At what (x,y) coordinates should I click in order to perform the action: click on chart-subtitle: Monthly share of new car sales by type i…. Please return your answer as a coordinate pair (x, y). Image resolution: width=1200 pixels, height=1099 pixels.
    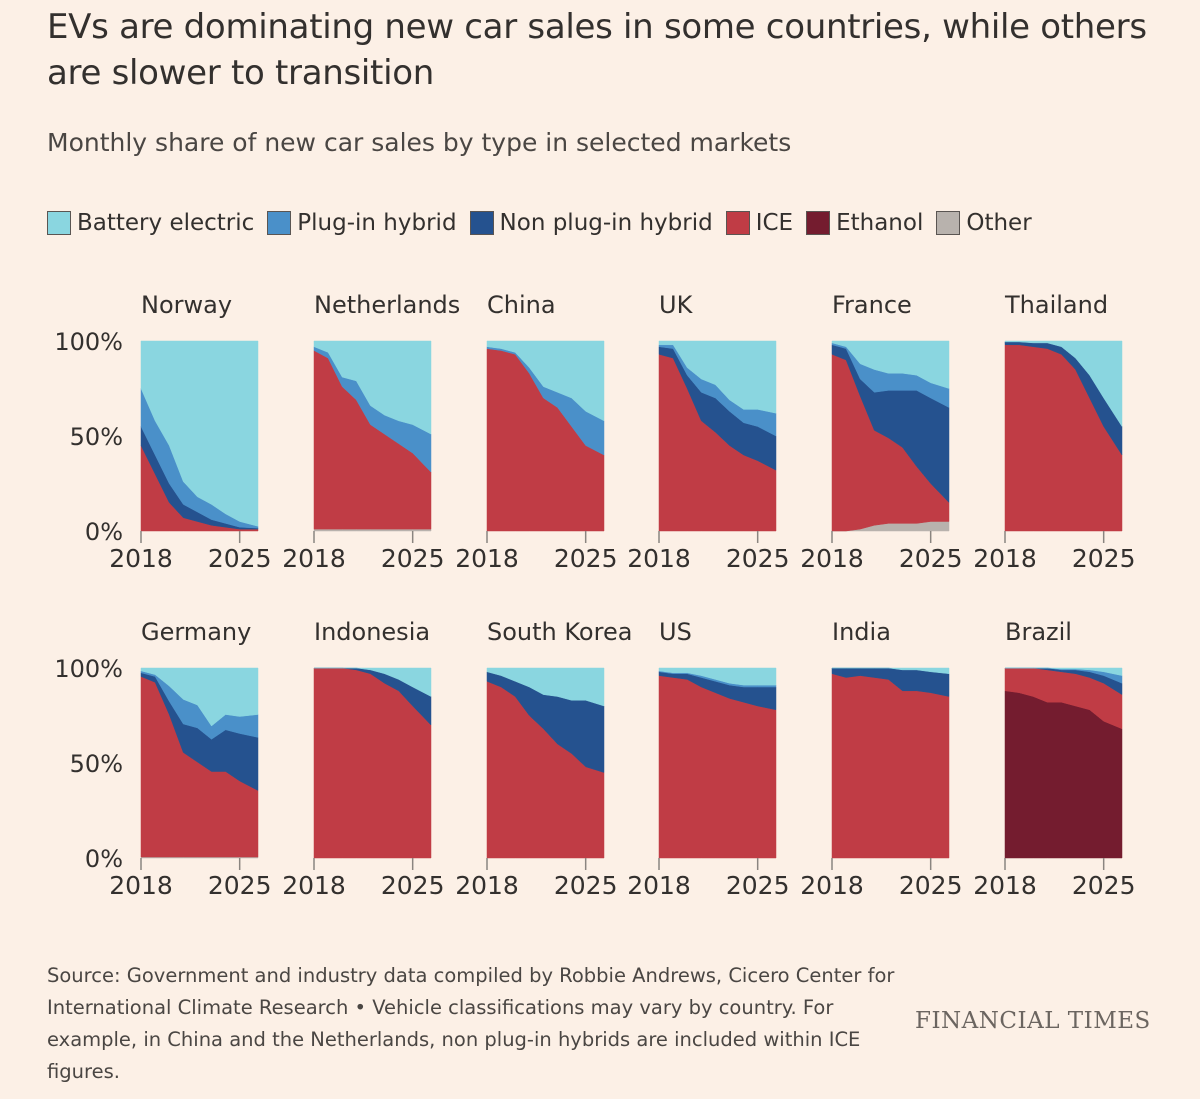
    Looking at the image, I should click on (419, 142).